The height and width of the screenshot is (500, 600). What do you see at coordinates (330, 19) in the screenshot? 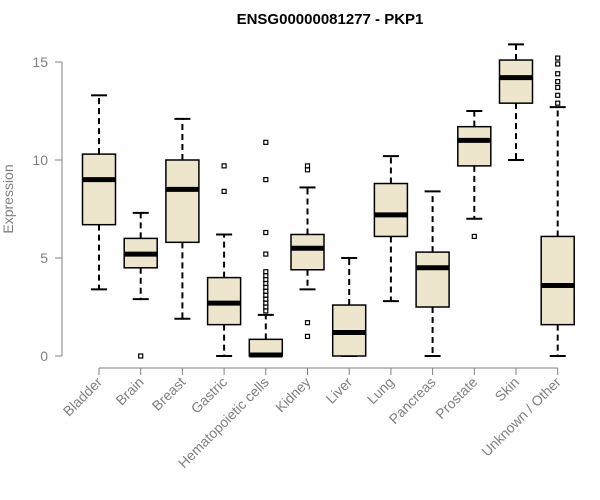
I see `chart-title: ENSG00000081277 - PKP1` at bounding box center [330, 19].